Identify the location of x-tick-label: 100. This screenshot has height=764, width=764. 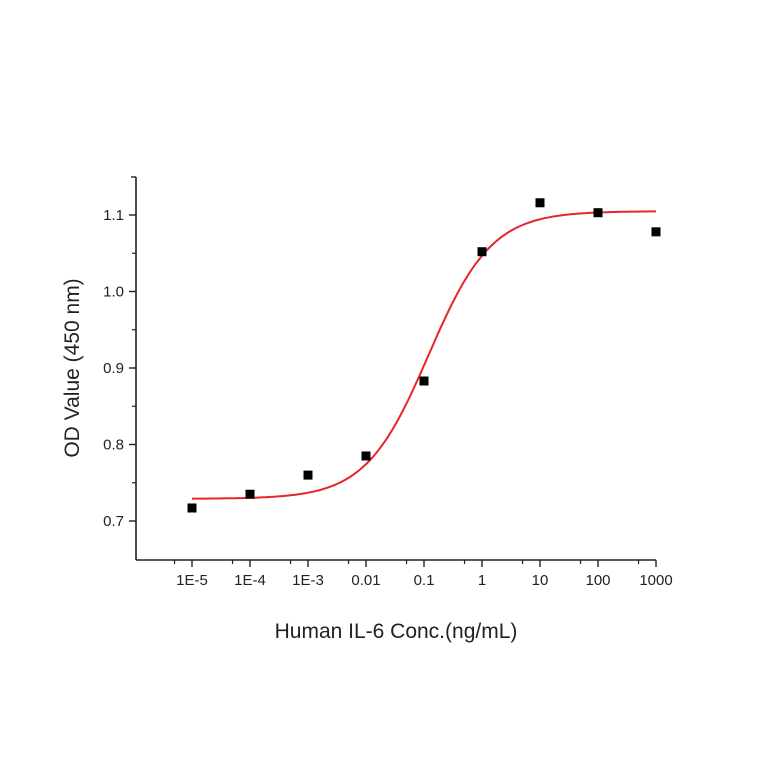
(597, 580).